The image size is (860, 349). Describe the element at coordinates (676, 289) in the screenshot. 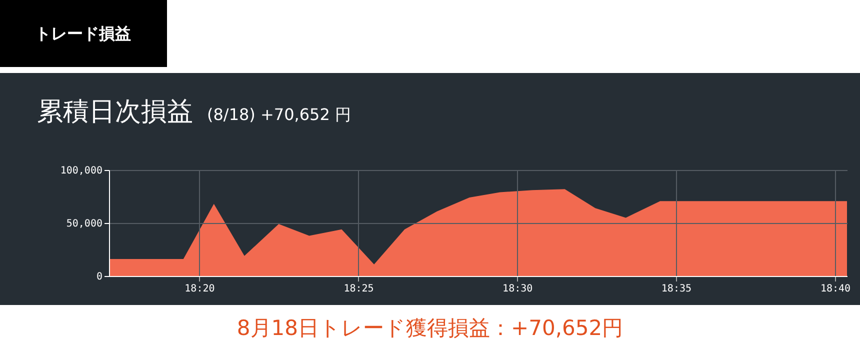

I see `x-tick-label: 18:35` at that location.